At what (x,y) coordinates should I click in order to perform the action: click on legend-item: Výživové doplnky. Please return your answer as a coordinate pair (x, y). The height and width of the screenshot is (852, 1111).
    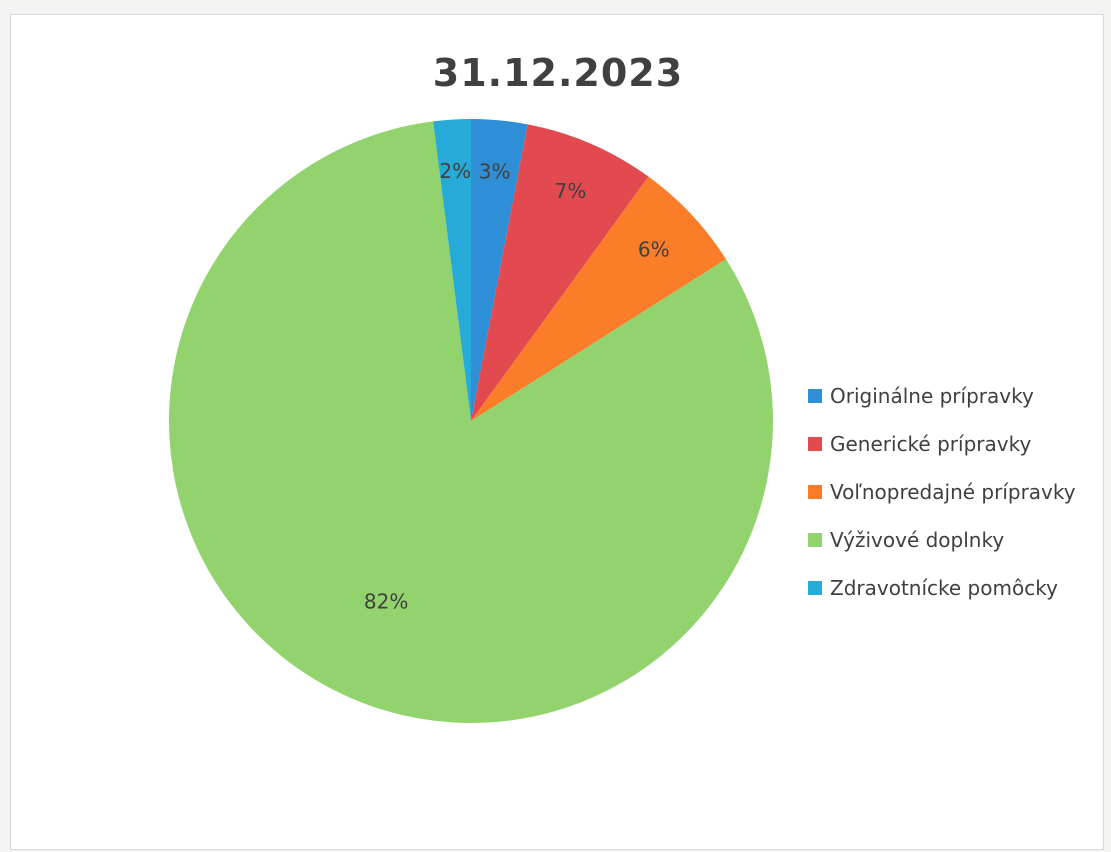
    Looking at the image, I should click on (942, 540).